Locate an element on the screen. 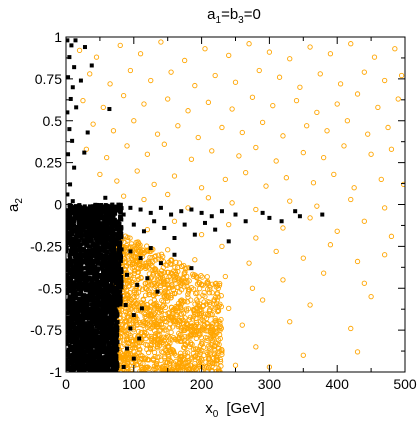 The width and height of the screenshot is (420, 421). title-a: a is located at coordinates (211, 14).